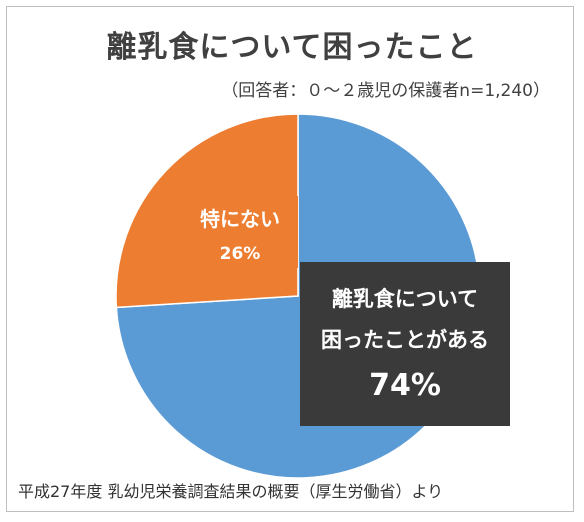  Describe the element at coordinates (405, 340) in the screenshot. I see `slice-label-had-trouble-line2: 困ったことがある` at that location.